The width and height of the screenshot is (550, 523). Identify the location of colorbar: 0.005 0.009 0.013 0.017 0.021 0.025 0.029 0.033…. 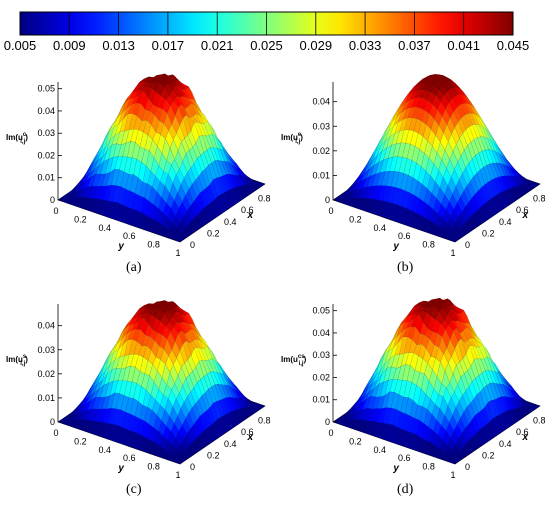
(267, 32).